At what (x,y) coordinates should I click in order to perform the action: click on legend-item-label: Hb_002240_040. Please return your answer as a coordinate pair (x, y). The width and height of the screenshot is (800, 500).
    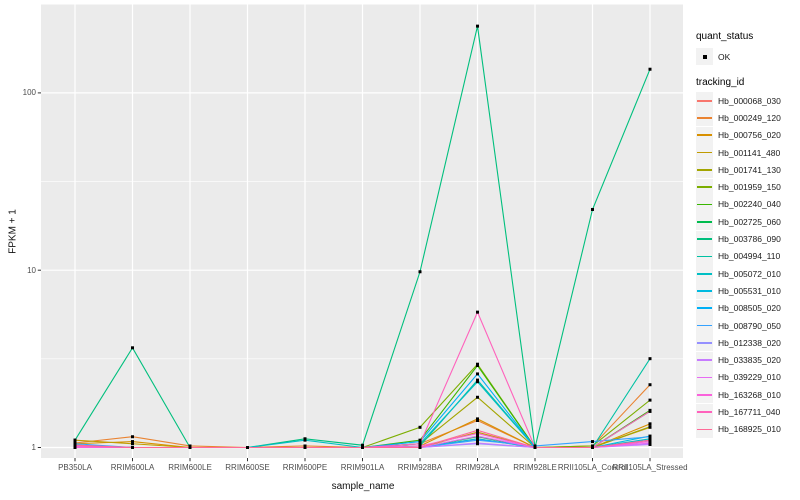
    Looking at the image, I should click on (749, 204).